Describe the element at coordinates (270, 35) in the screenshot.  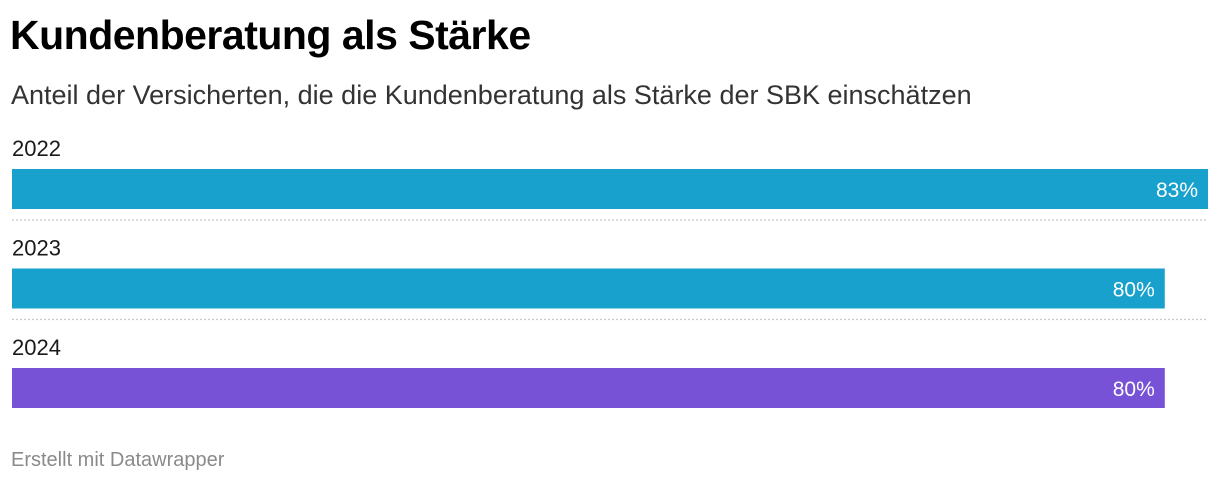
I see `chart-title: Kundenberatung als Stärke` at that location.